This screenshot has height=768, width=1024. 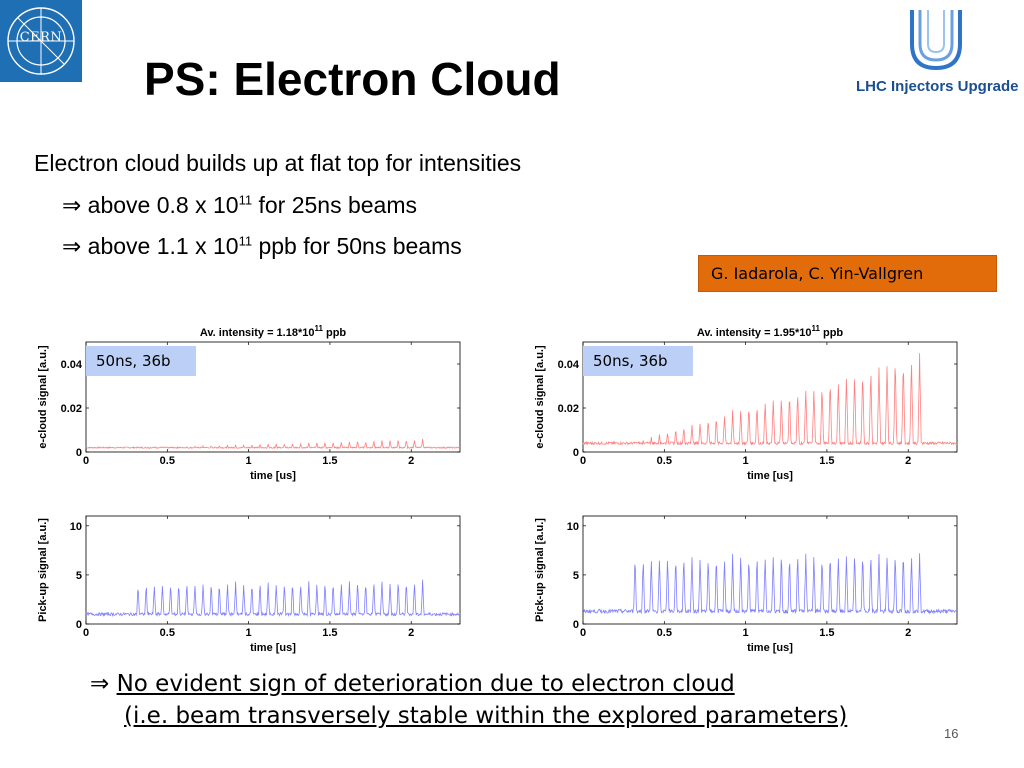 What do you see at coordinates (847, 273) in the screenshot?
I see `authors-badge: G. Iadarola, C. Yin-Vallgren` at bounding box center [847, 273].